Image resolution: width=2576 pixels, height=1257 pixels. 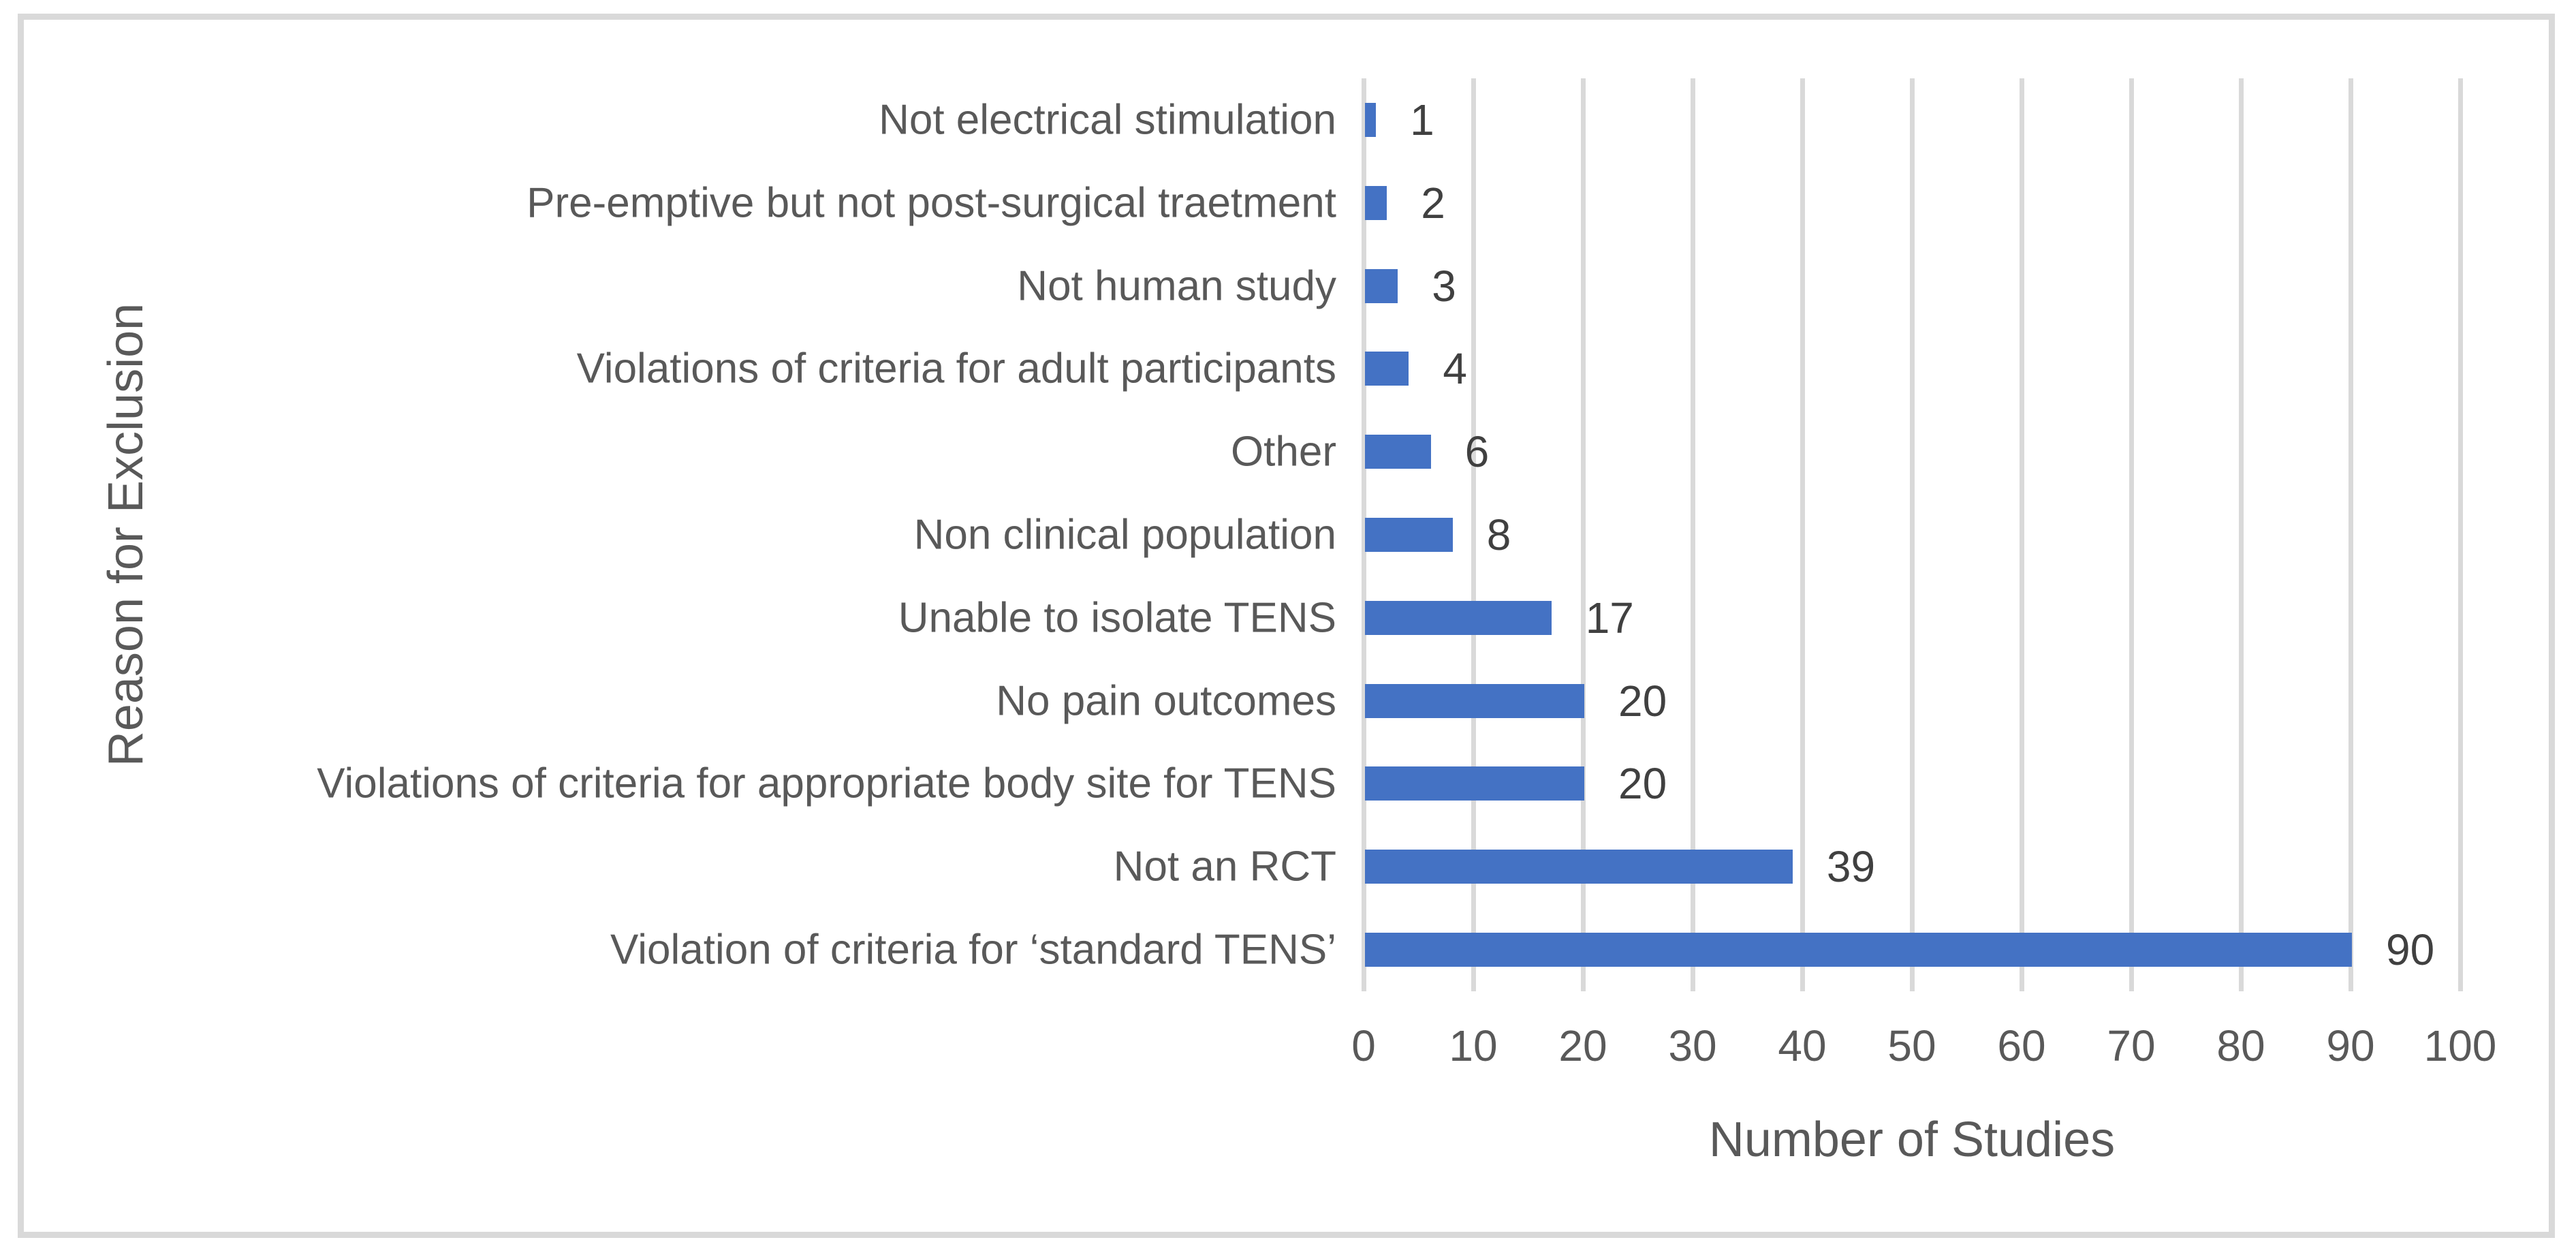 What do you see at coordinates (1912, 1140) in the screenshot?
I see `x-axis-title: Number of Studies` at bounding box center [1912, 1140].